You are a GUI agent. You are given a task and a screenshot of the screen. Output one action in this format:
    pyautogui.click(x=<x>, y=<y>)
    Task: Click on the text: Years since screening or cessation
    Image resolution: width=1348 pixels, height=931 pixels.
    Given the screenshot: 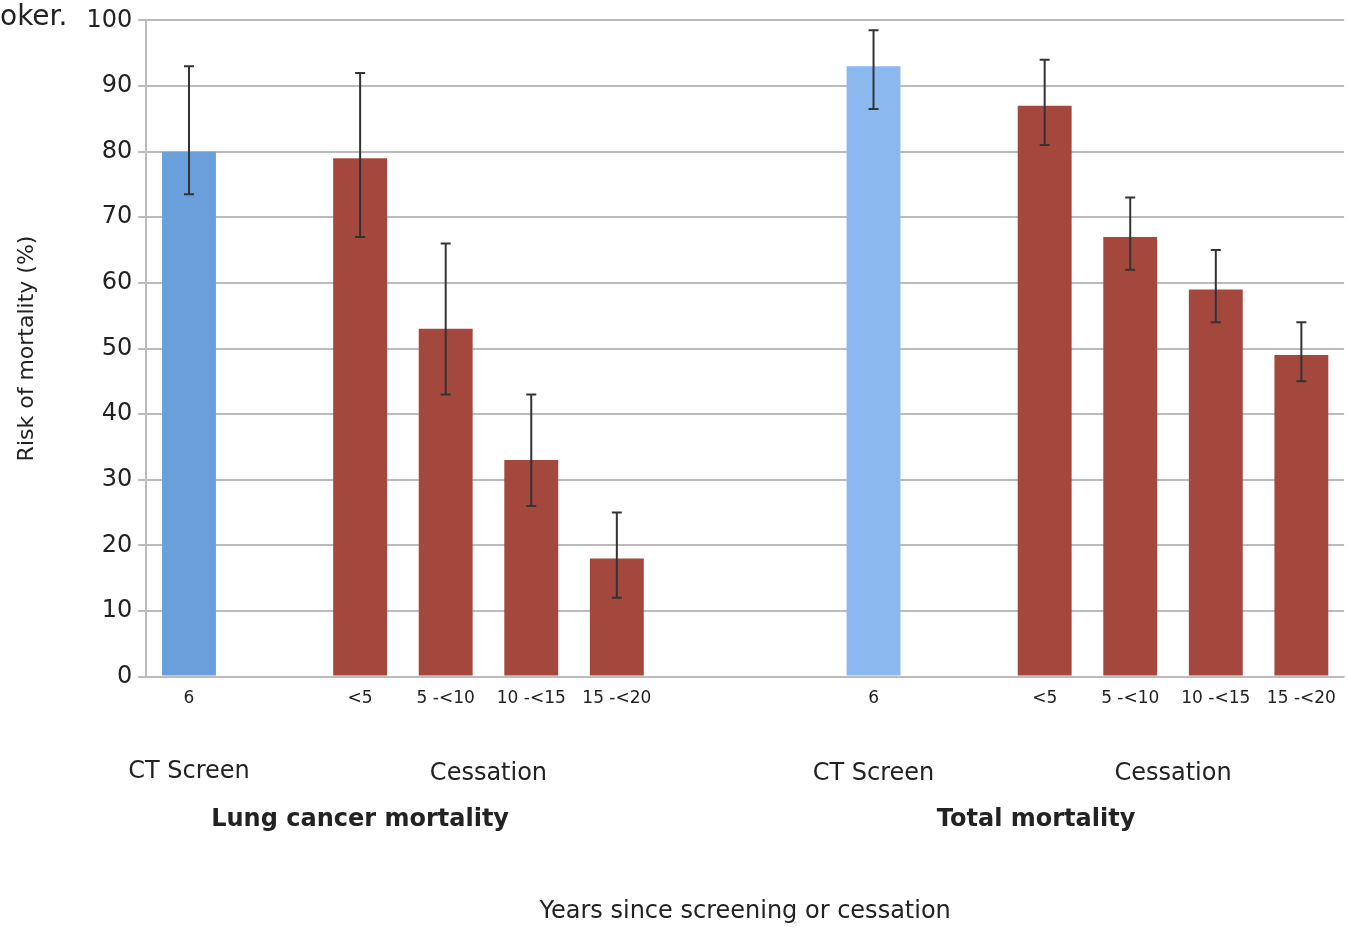 What is the action you would take?
    pyautogui.click(x=744, y=910)
    